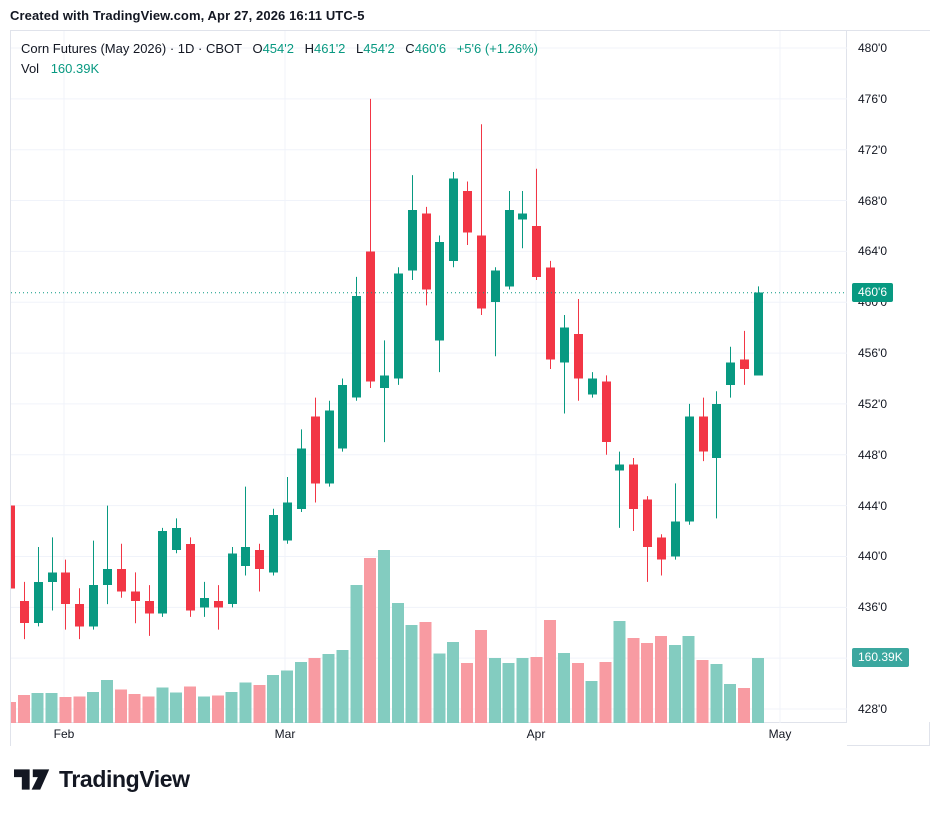  Describe the element at coordinates (780, 734) in the screenshot. I see `time-tick-label: May` at that location.